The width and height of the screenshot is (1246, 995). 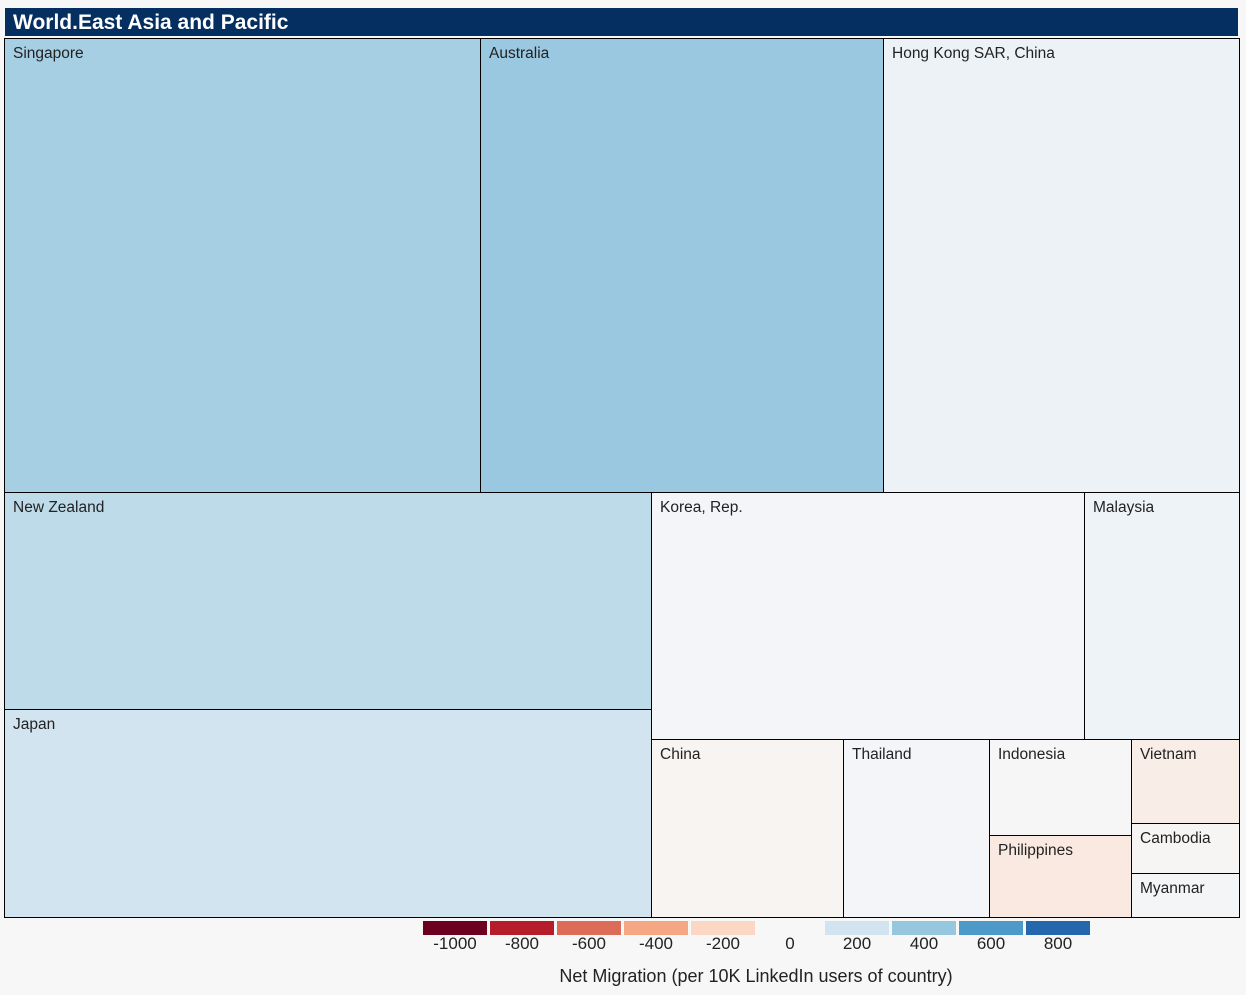 What do you see at coordinates (1061, 265) in the screenshot?
I see `tile-hong-kong-sar-china: Hong Kong SAR, China` at bounding box center [1061, 265].